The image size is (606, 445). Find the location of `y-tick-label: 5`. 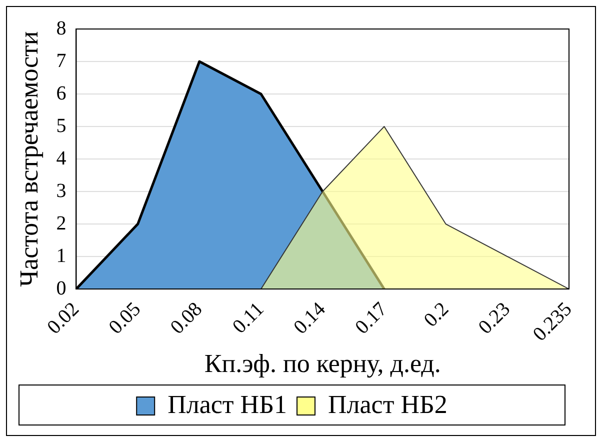

y-tick-label: 5 is located at coordinates (61, 125).